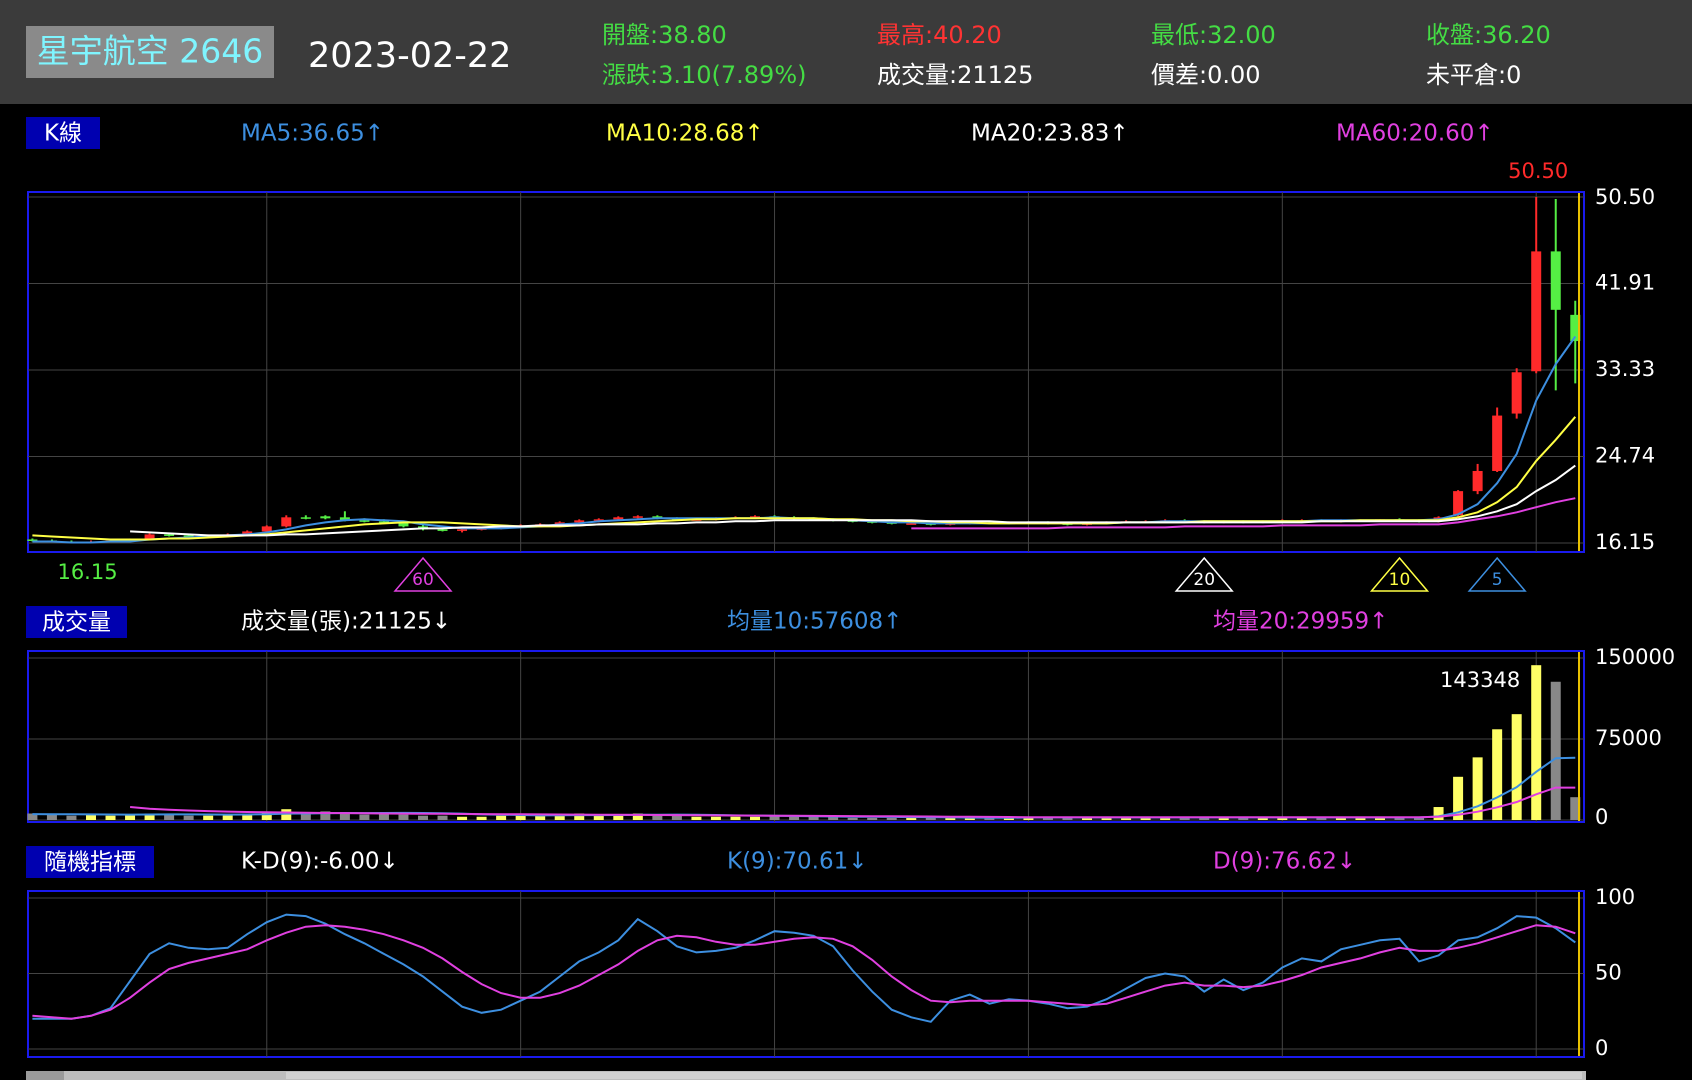  I want to click on period-marker-label: 60, so click(423, 580).